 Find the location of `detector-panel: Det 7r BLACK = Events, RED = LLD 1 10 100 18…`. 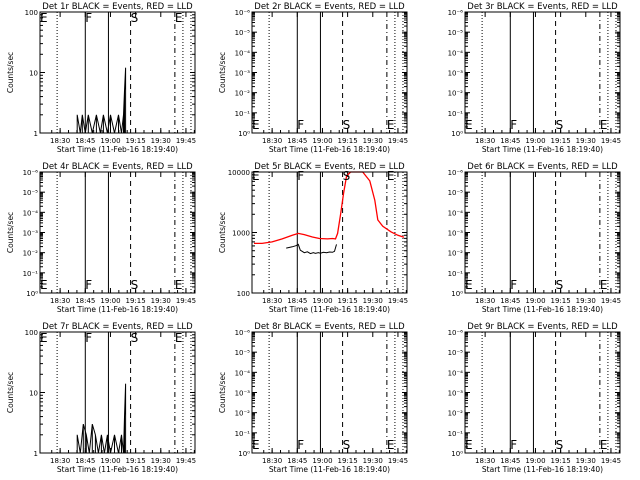

detector-panel: Det 7r BLACK = Events, RED = LLD 1 10 100 18… is located at coordinates (101, 398).